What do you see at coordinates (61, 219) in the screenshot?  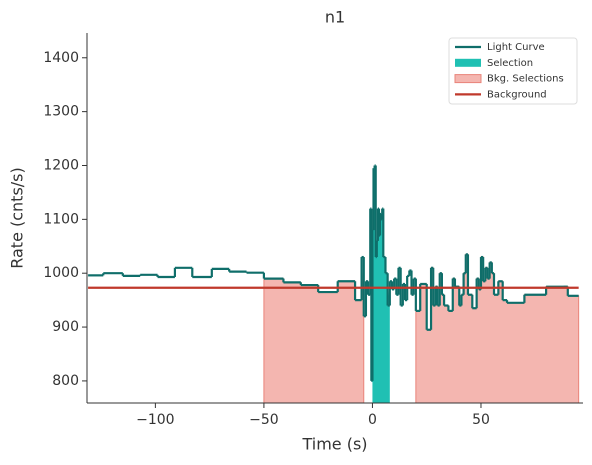 I see `y-tick-label: 1100` at bounding box center [61, 219].